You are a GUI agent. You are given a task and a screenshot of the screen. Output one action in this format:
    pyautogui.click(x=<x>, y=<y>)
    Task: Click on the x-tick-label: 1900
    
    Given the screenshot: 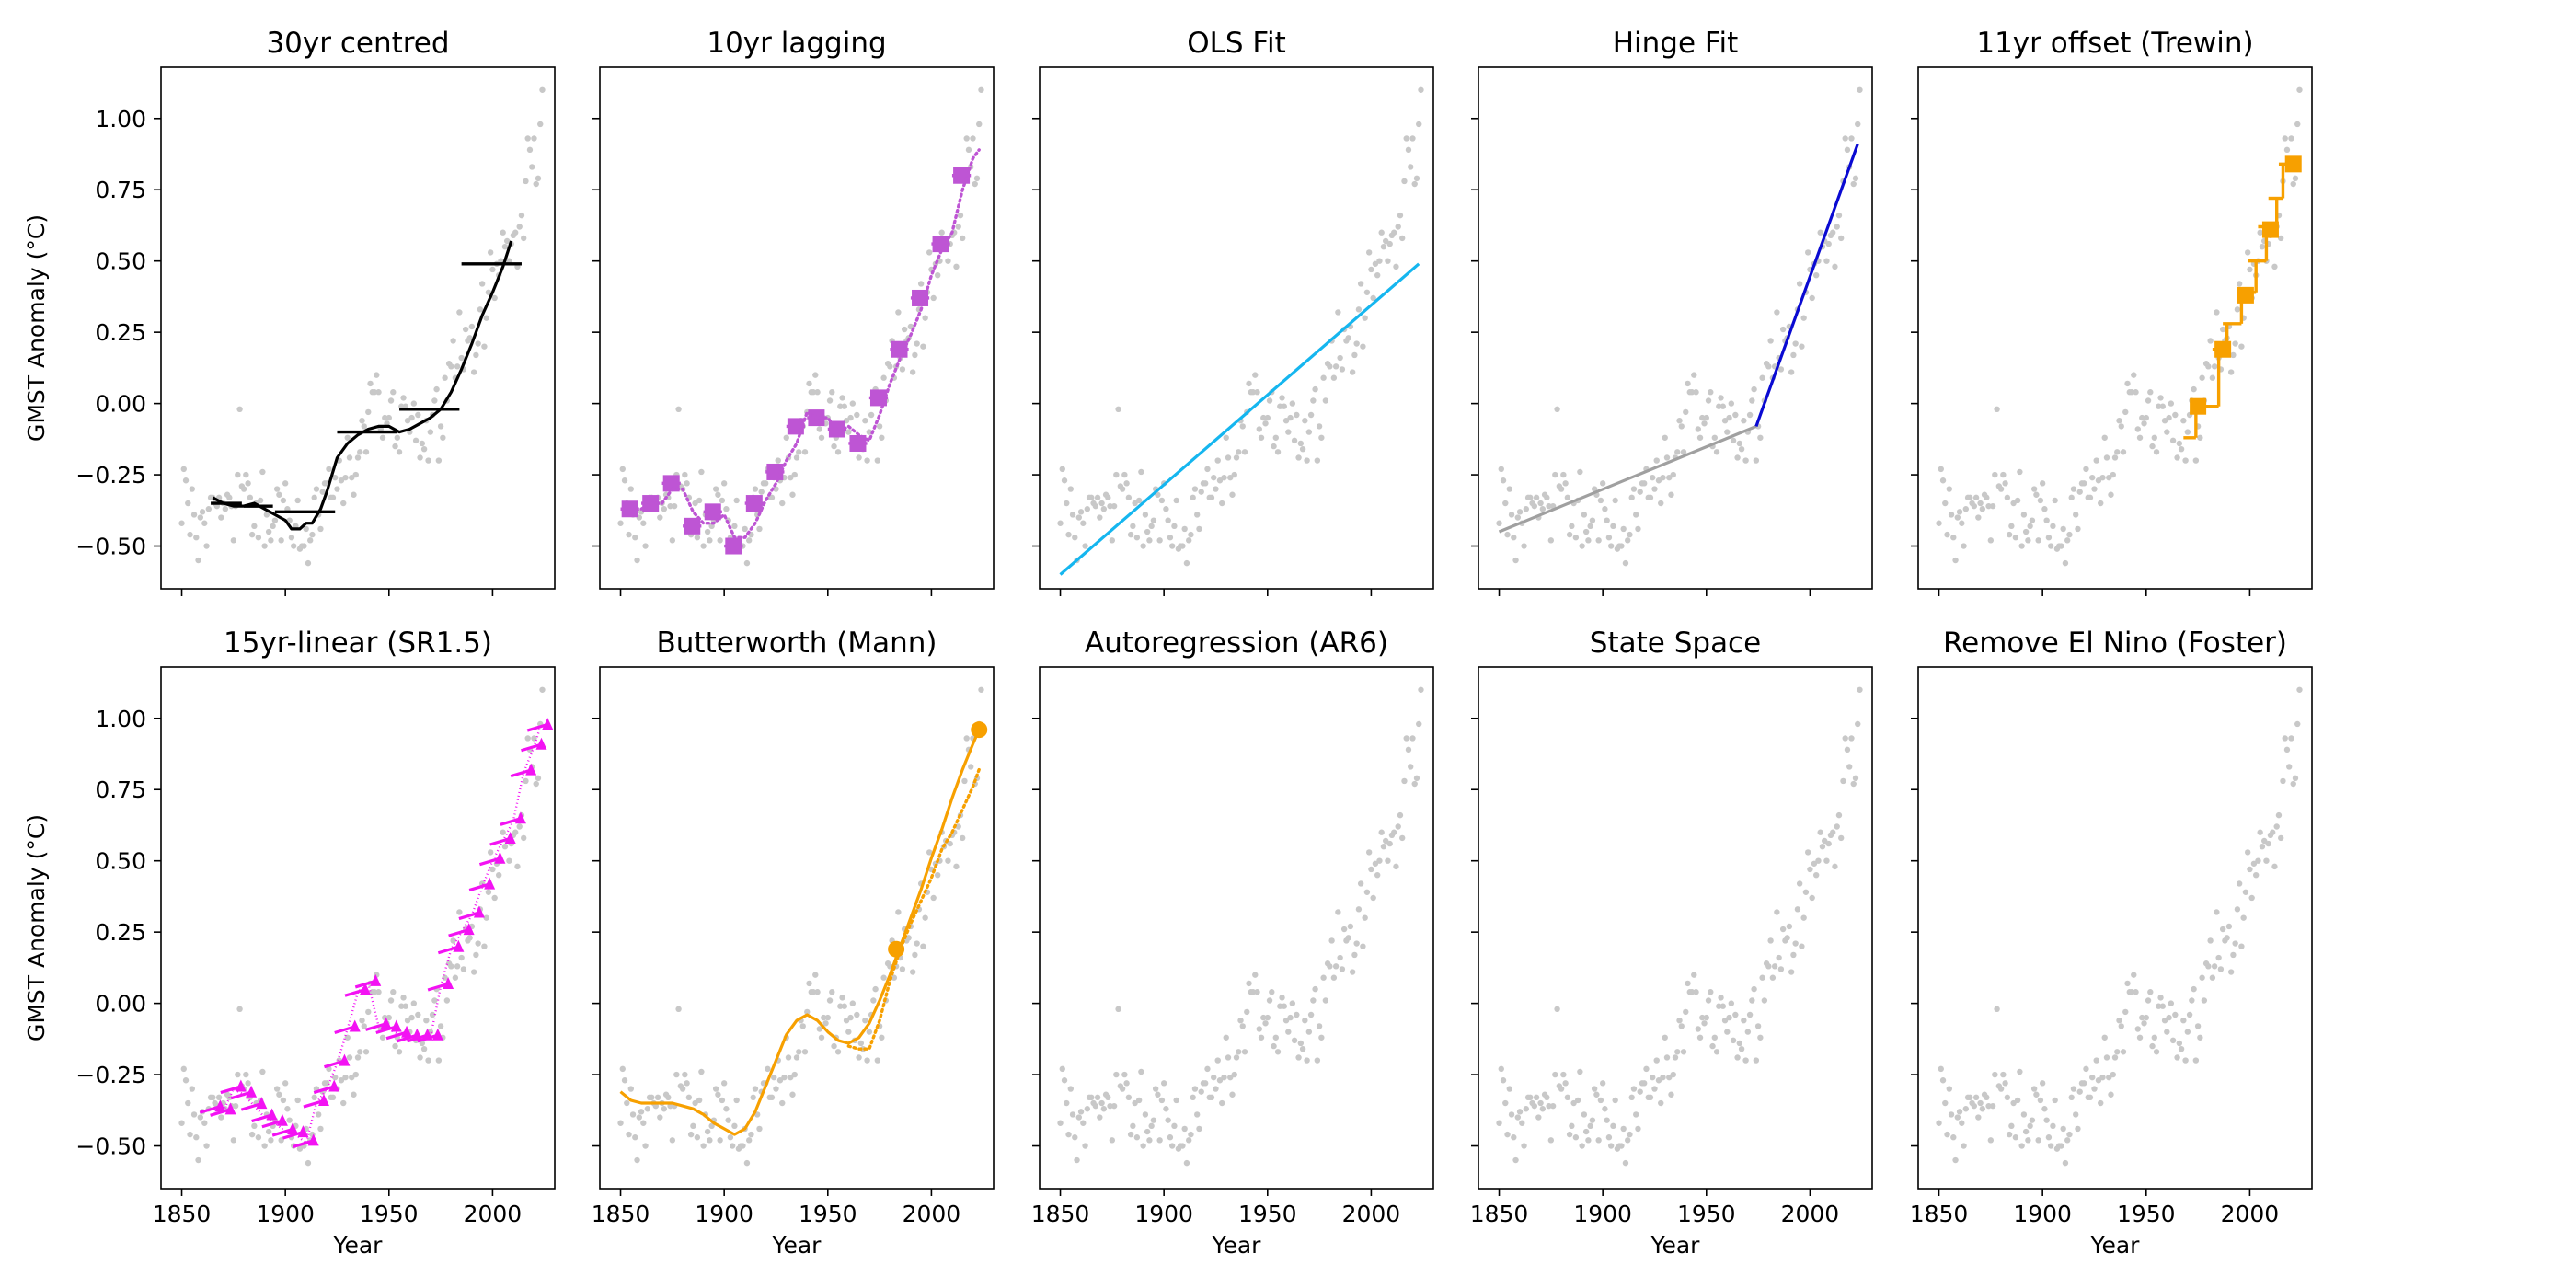 What is the action you would take?
    pyautogui.click(x=1602, y=1214)
    